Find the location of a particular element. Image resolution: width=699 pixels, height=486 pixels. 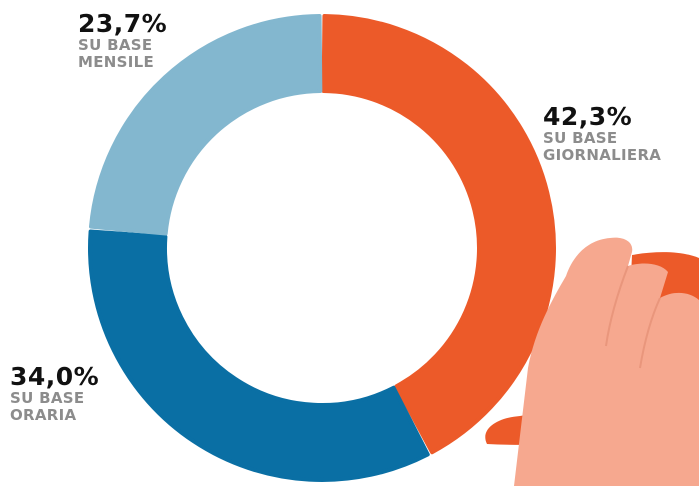

category-label-giornaliera-line1: SU BASE is located at coordinates (580, 138).